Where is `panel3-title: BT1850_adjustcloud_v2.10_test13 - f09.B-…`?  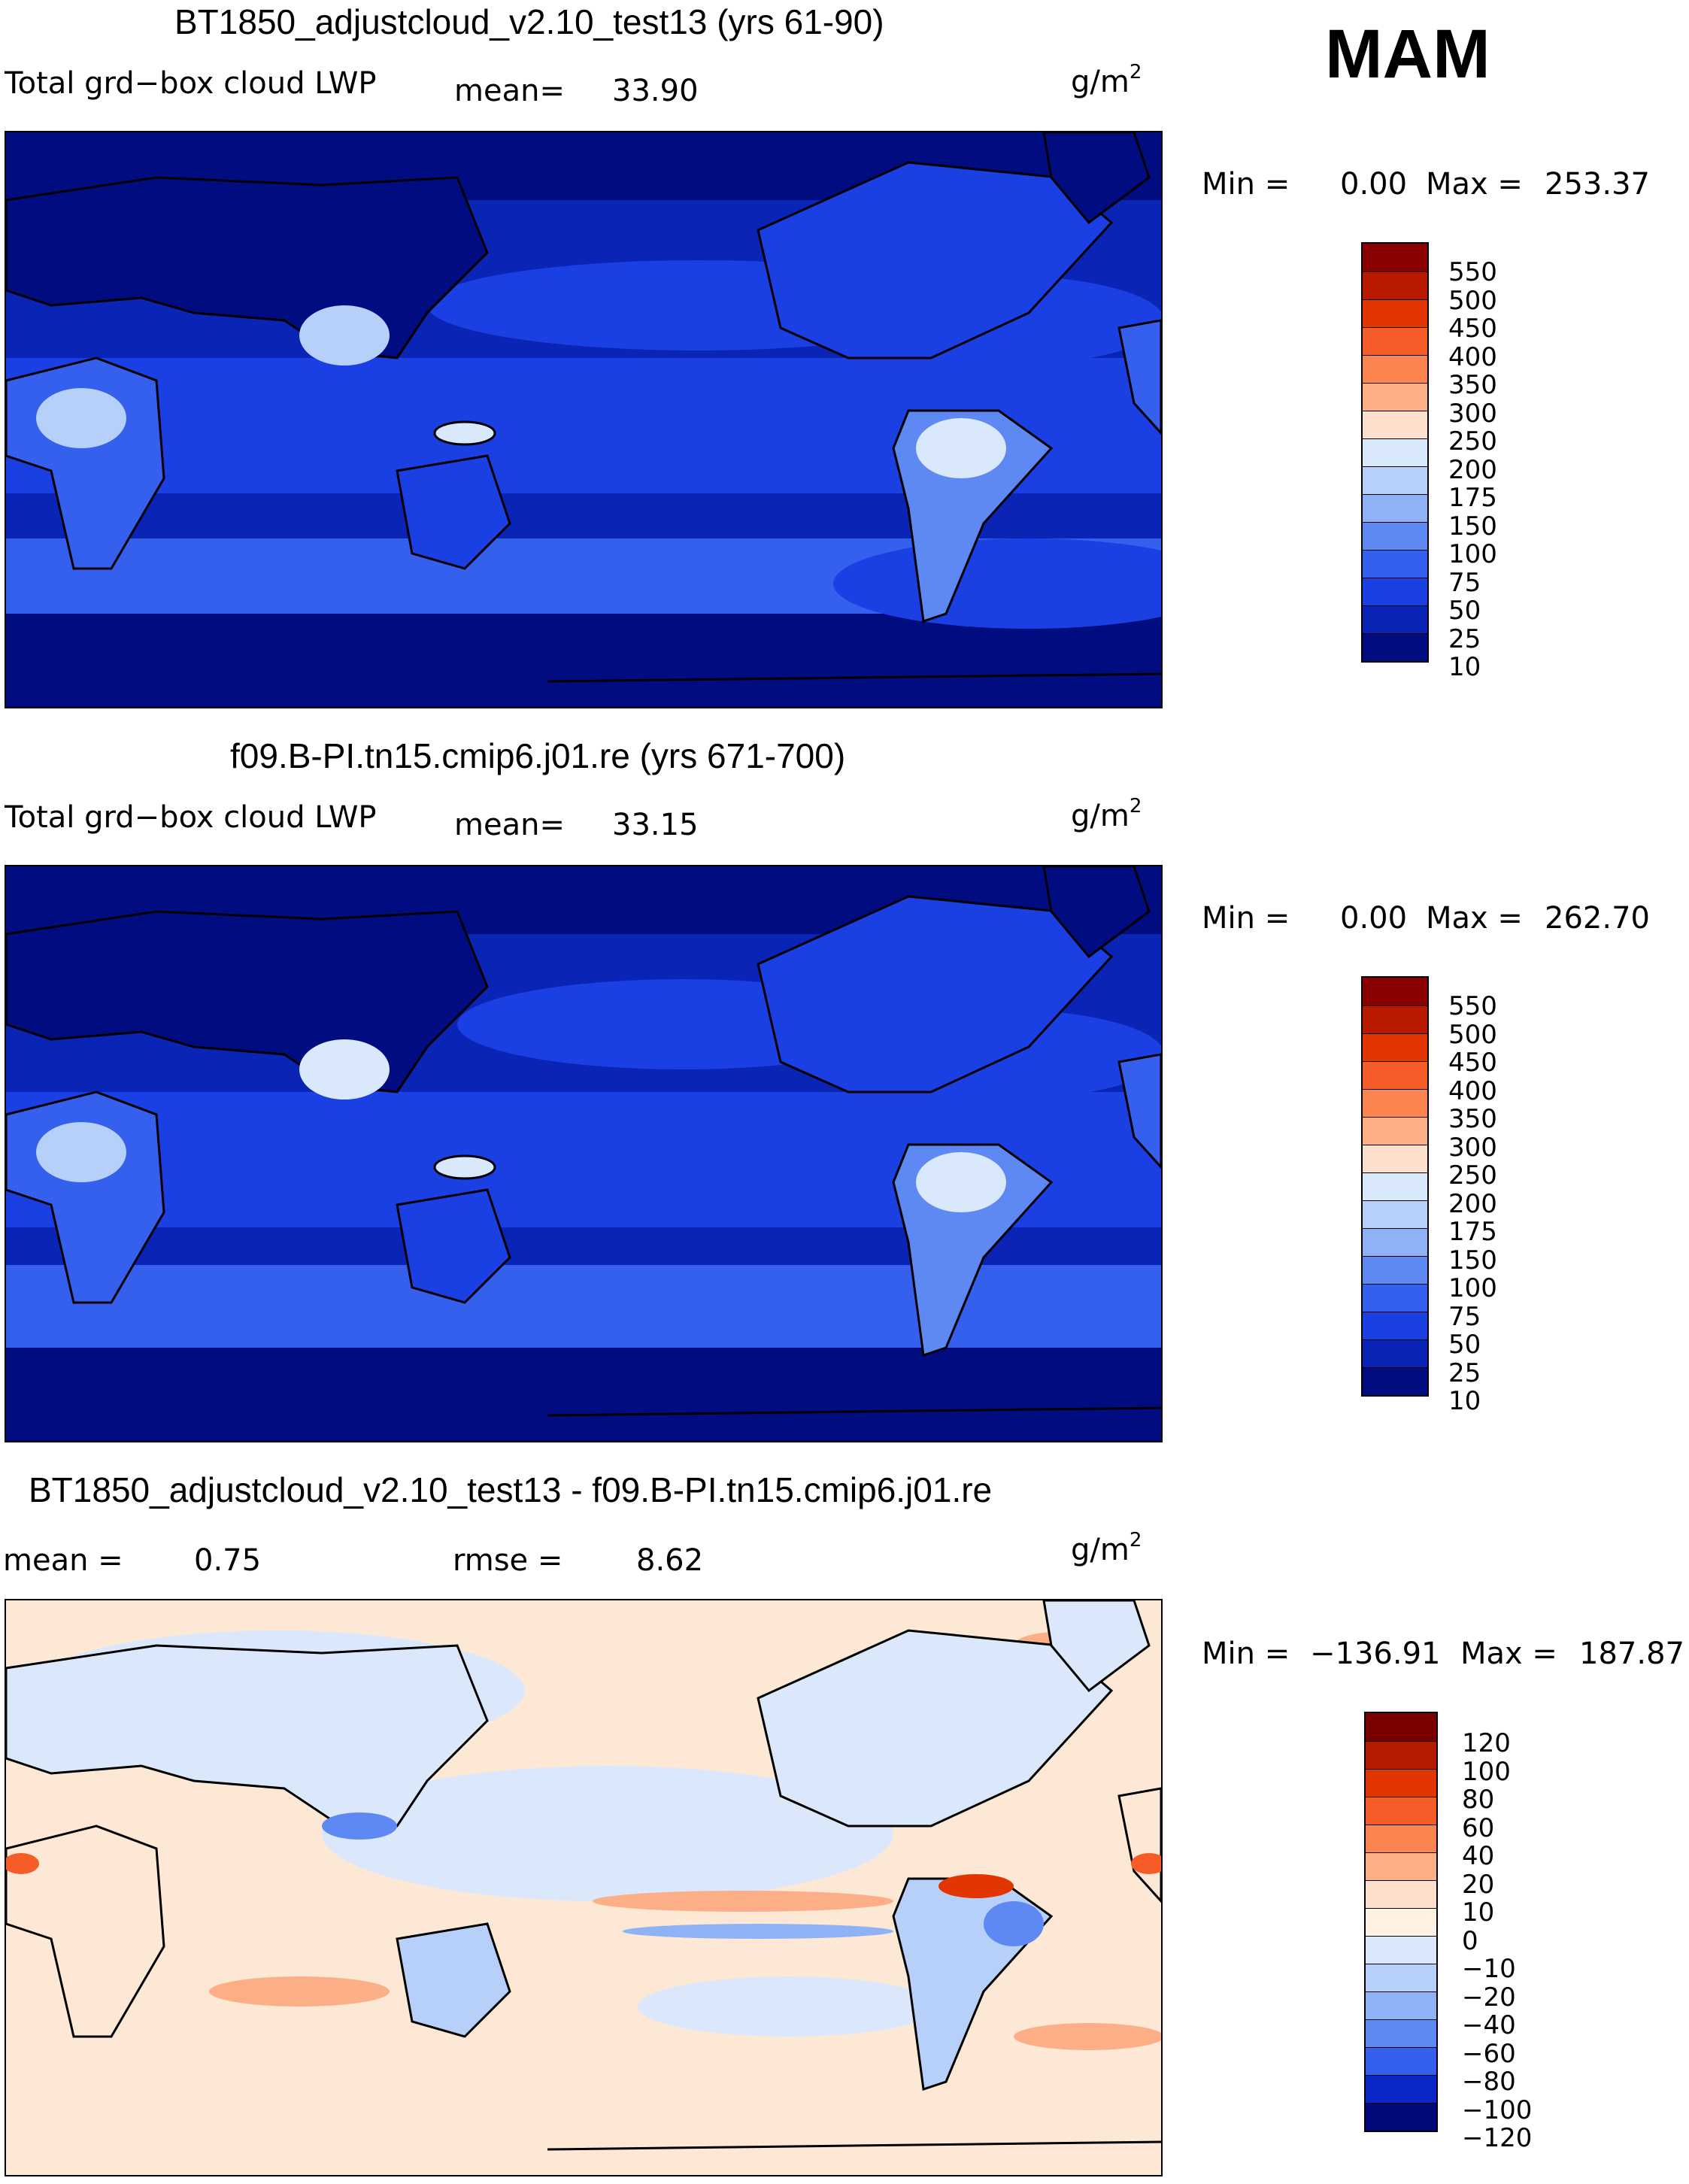 panel3-title: BT1850_adjustcloud_v2.10_test13 - f09.B-… is located at coordinates (511, 1489).